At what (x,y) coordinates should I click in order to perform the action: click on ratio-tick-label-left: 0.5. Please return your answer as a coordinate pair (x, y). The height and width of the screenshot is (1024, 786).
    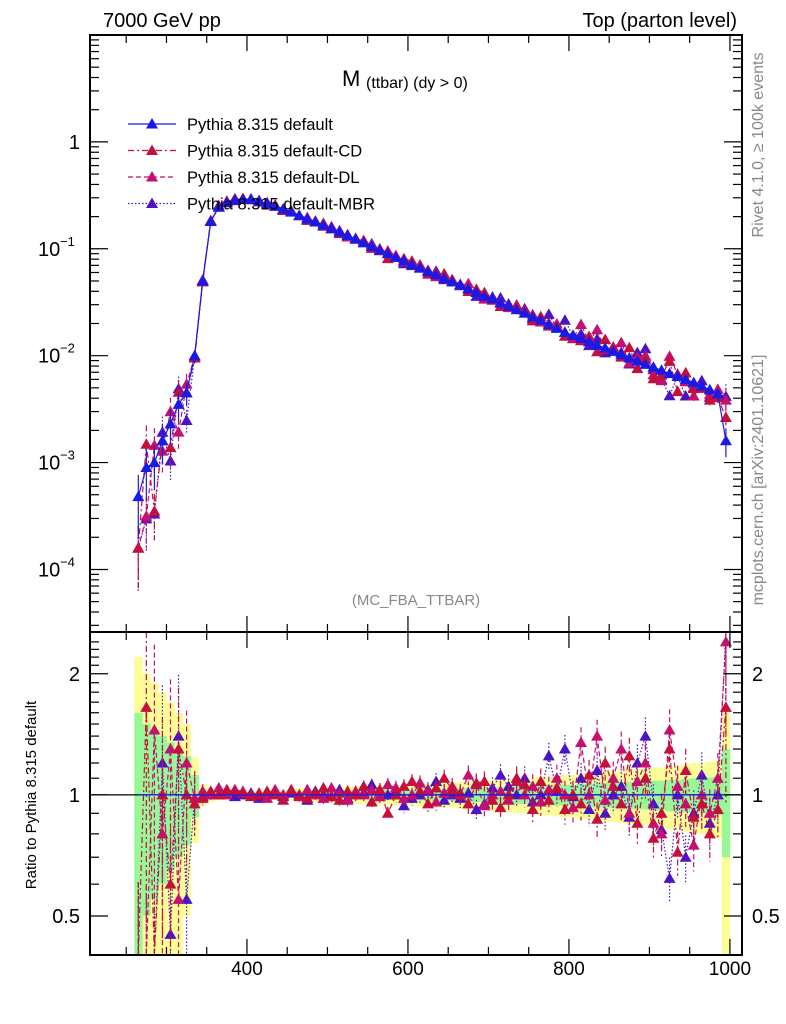
    Looking at the image, I should click on (66, 917).